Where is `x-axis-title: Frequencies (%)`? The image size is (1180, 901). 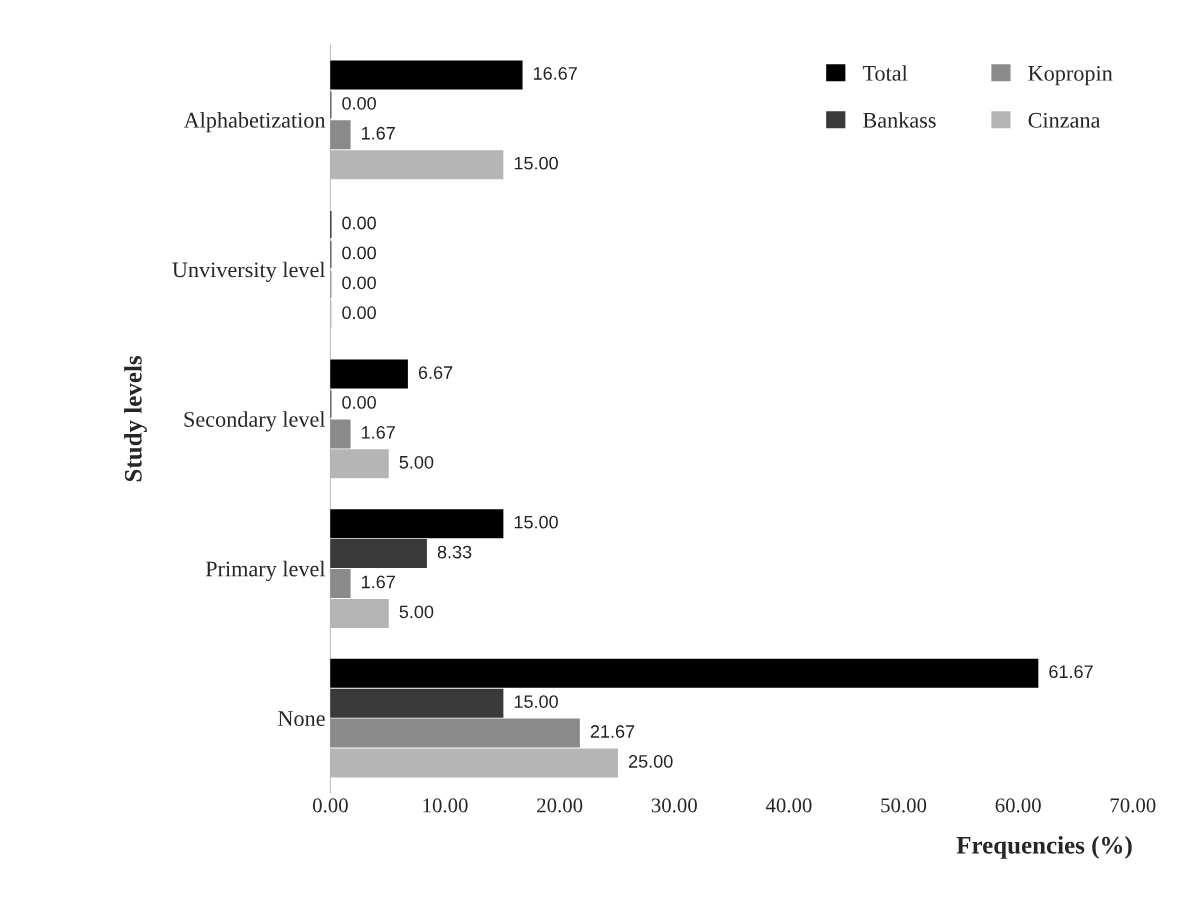
x-axis-title: Frequencies (%) is located at coordinates (1044, 847).